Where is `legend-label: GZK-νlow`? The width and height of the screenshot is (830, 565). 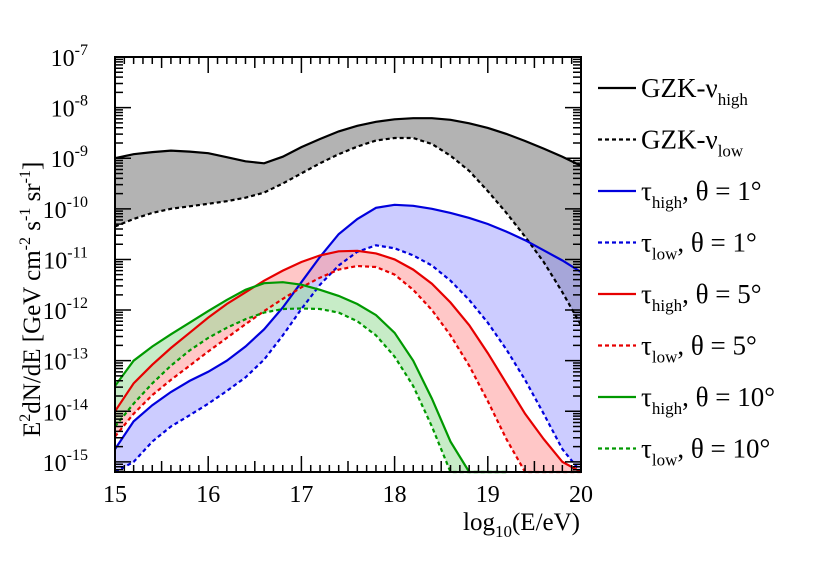
legend-label: GZK-νlow is located at coordinates (692, 143).